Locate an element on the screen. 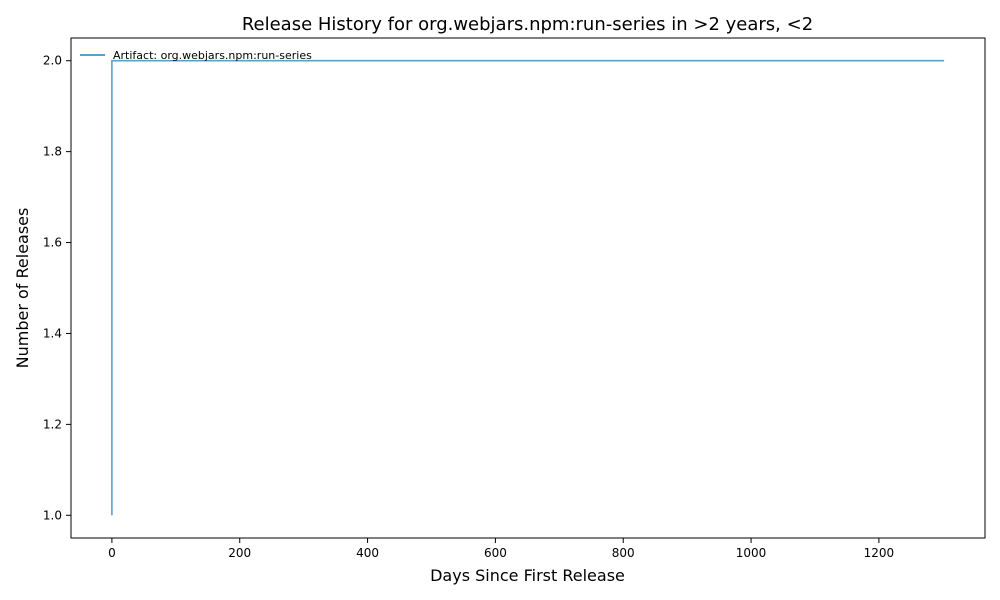 The height and width of the screenshot is (600, 1000). legend: Artifact: org.webjars.npm:run-series is located at coordinates (196, 55).